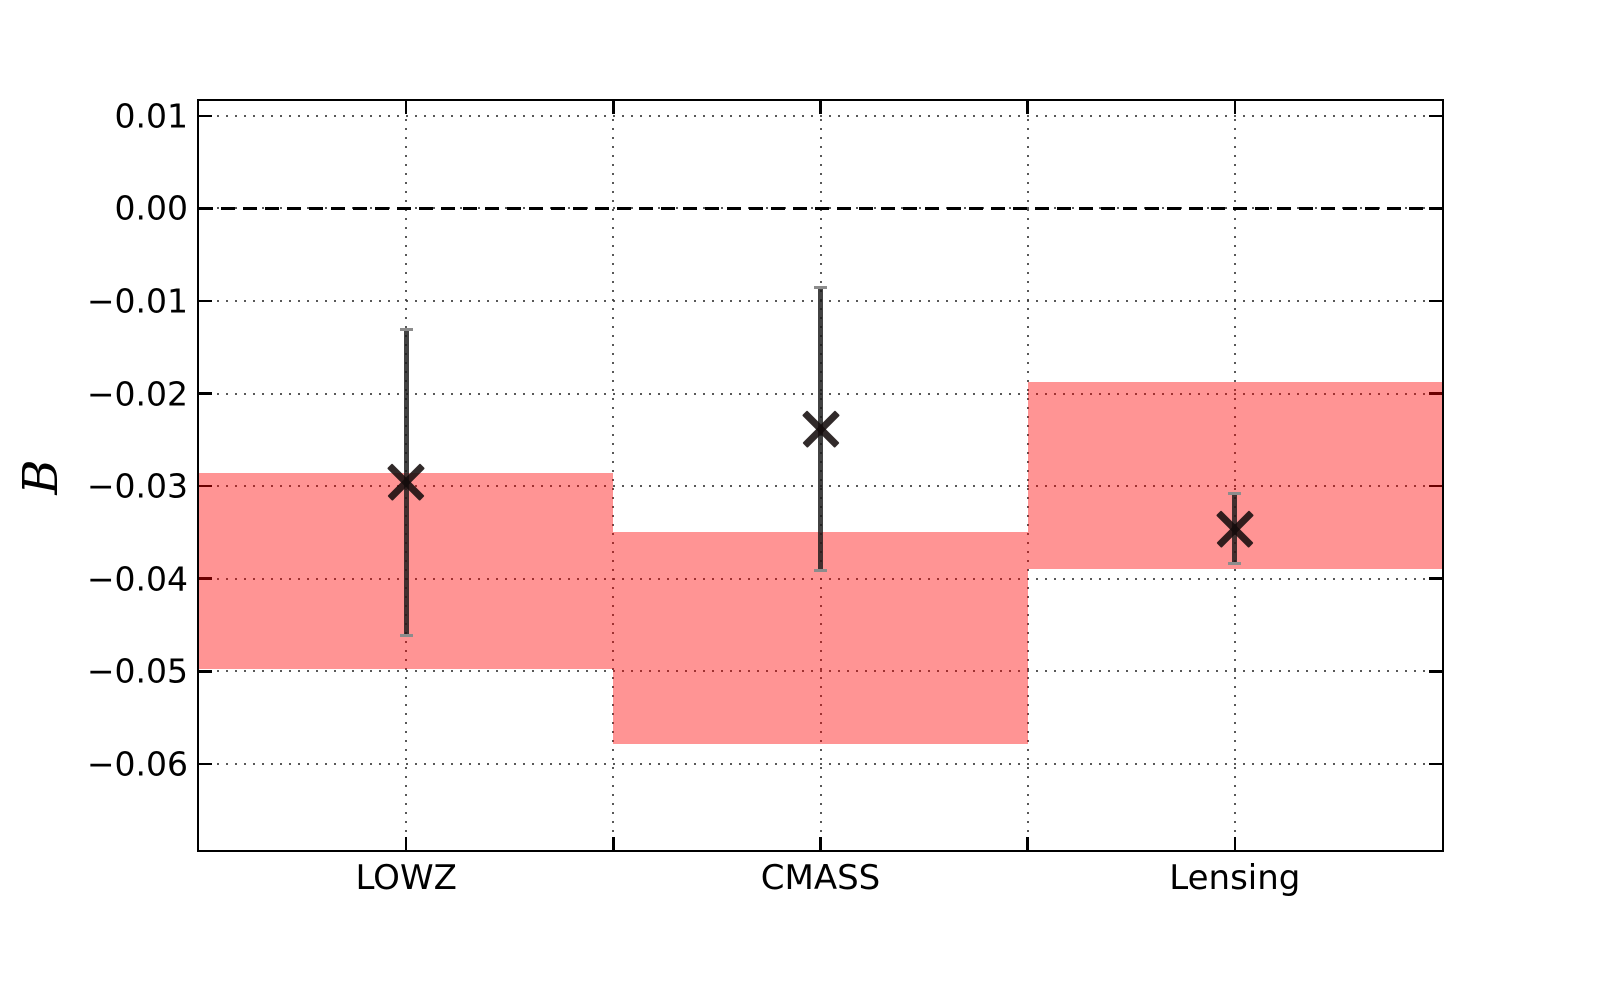 This screenshot has width=1600, height=1000. Describe the element at coordinates (1235, 878) in the screenshot. I see `x-tick-label: Lensing` at that location.